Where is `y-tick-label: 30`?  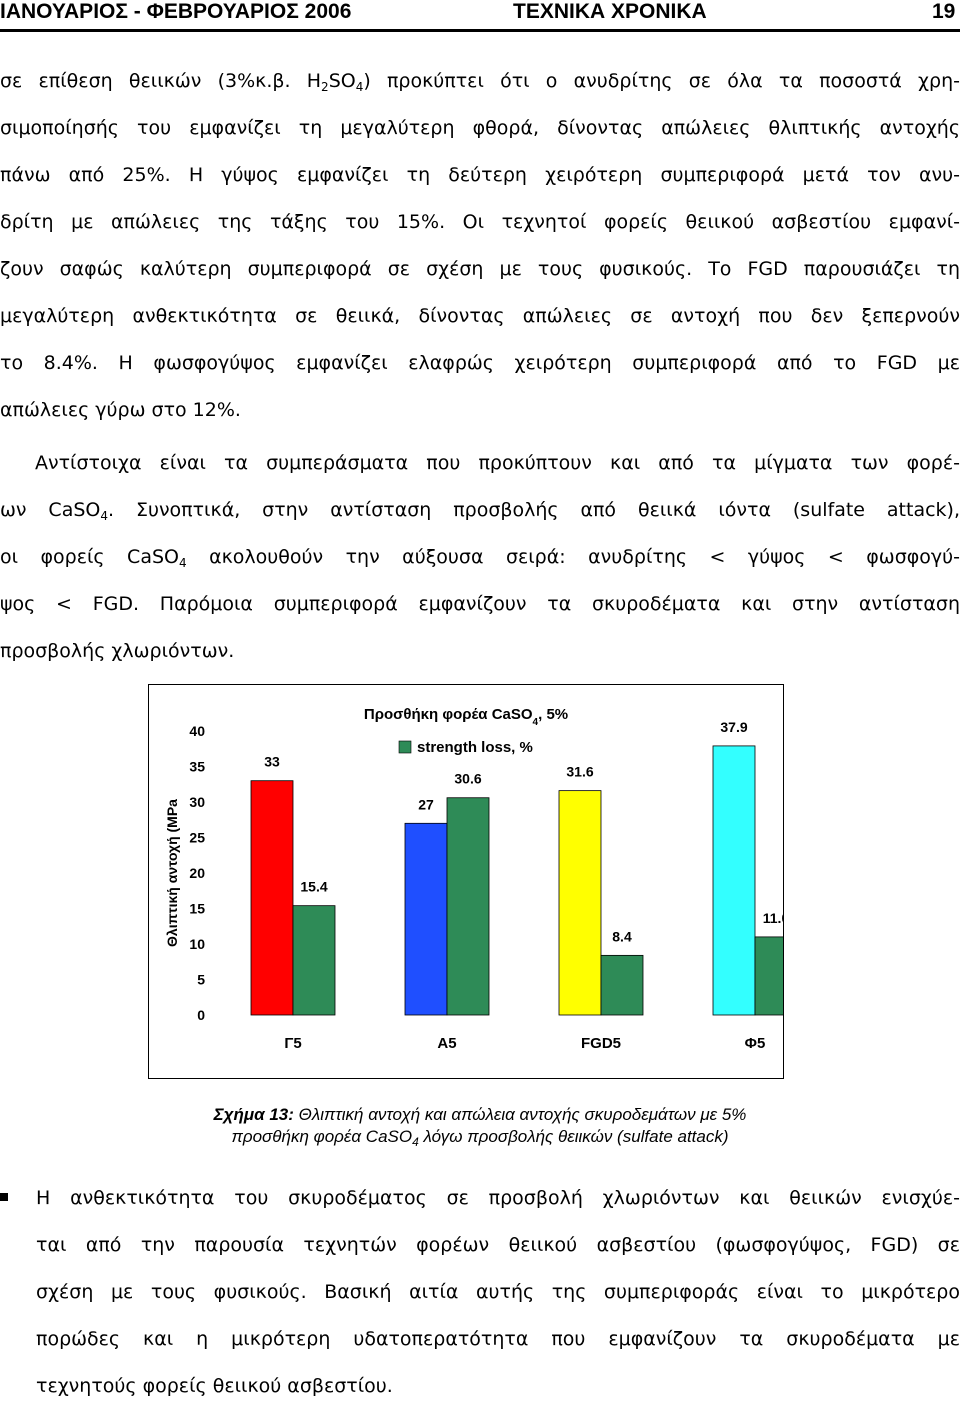
y-tick-label: 30 is located at coordinates (197, 802).